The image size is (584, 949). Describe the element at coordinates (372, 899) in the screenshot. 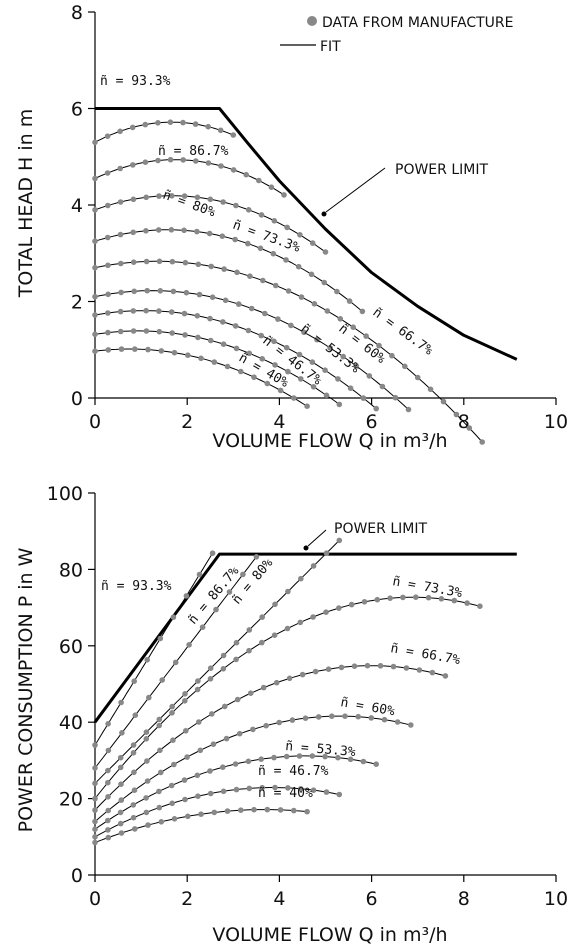

I see `power-x-tick-label: 6` at that location.